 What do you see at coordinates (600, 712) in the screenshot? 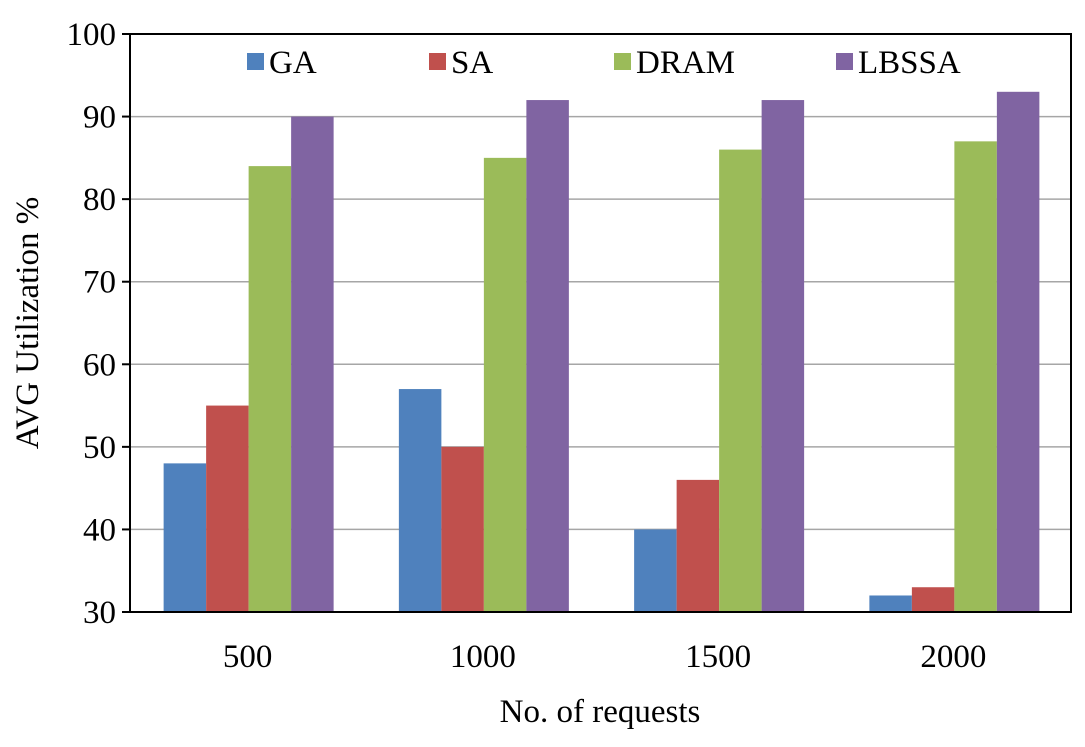
I see `x-axis-title: No. of requests` at bounding box center [600, 712].